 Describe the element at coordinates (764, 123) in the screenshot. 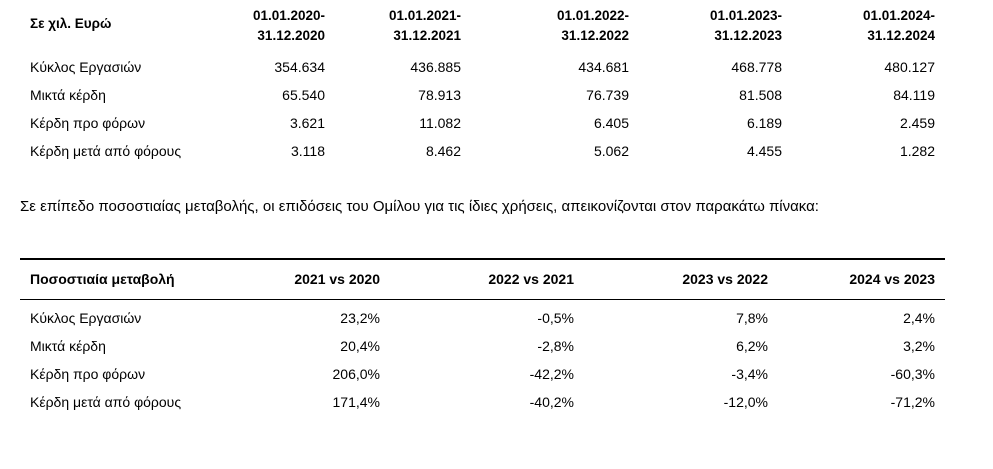

I see `cell-value: 6.189` at that location.